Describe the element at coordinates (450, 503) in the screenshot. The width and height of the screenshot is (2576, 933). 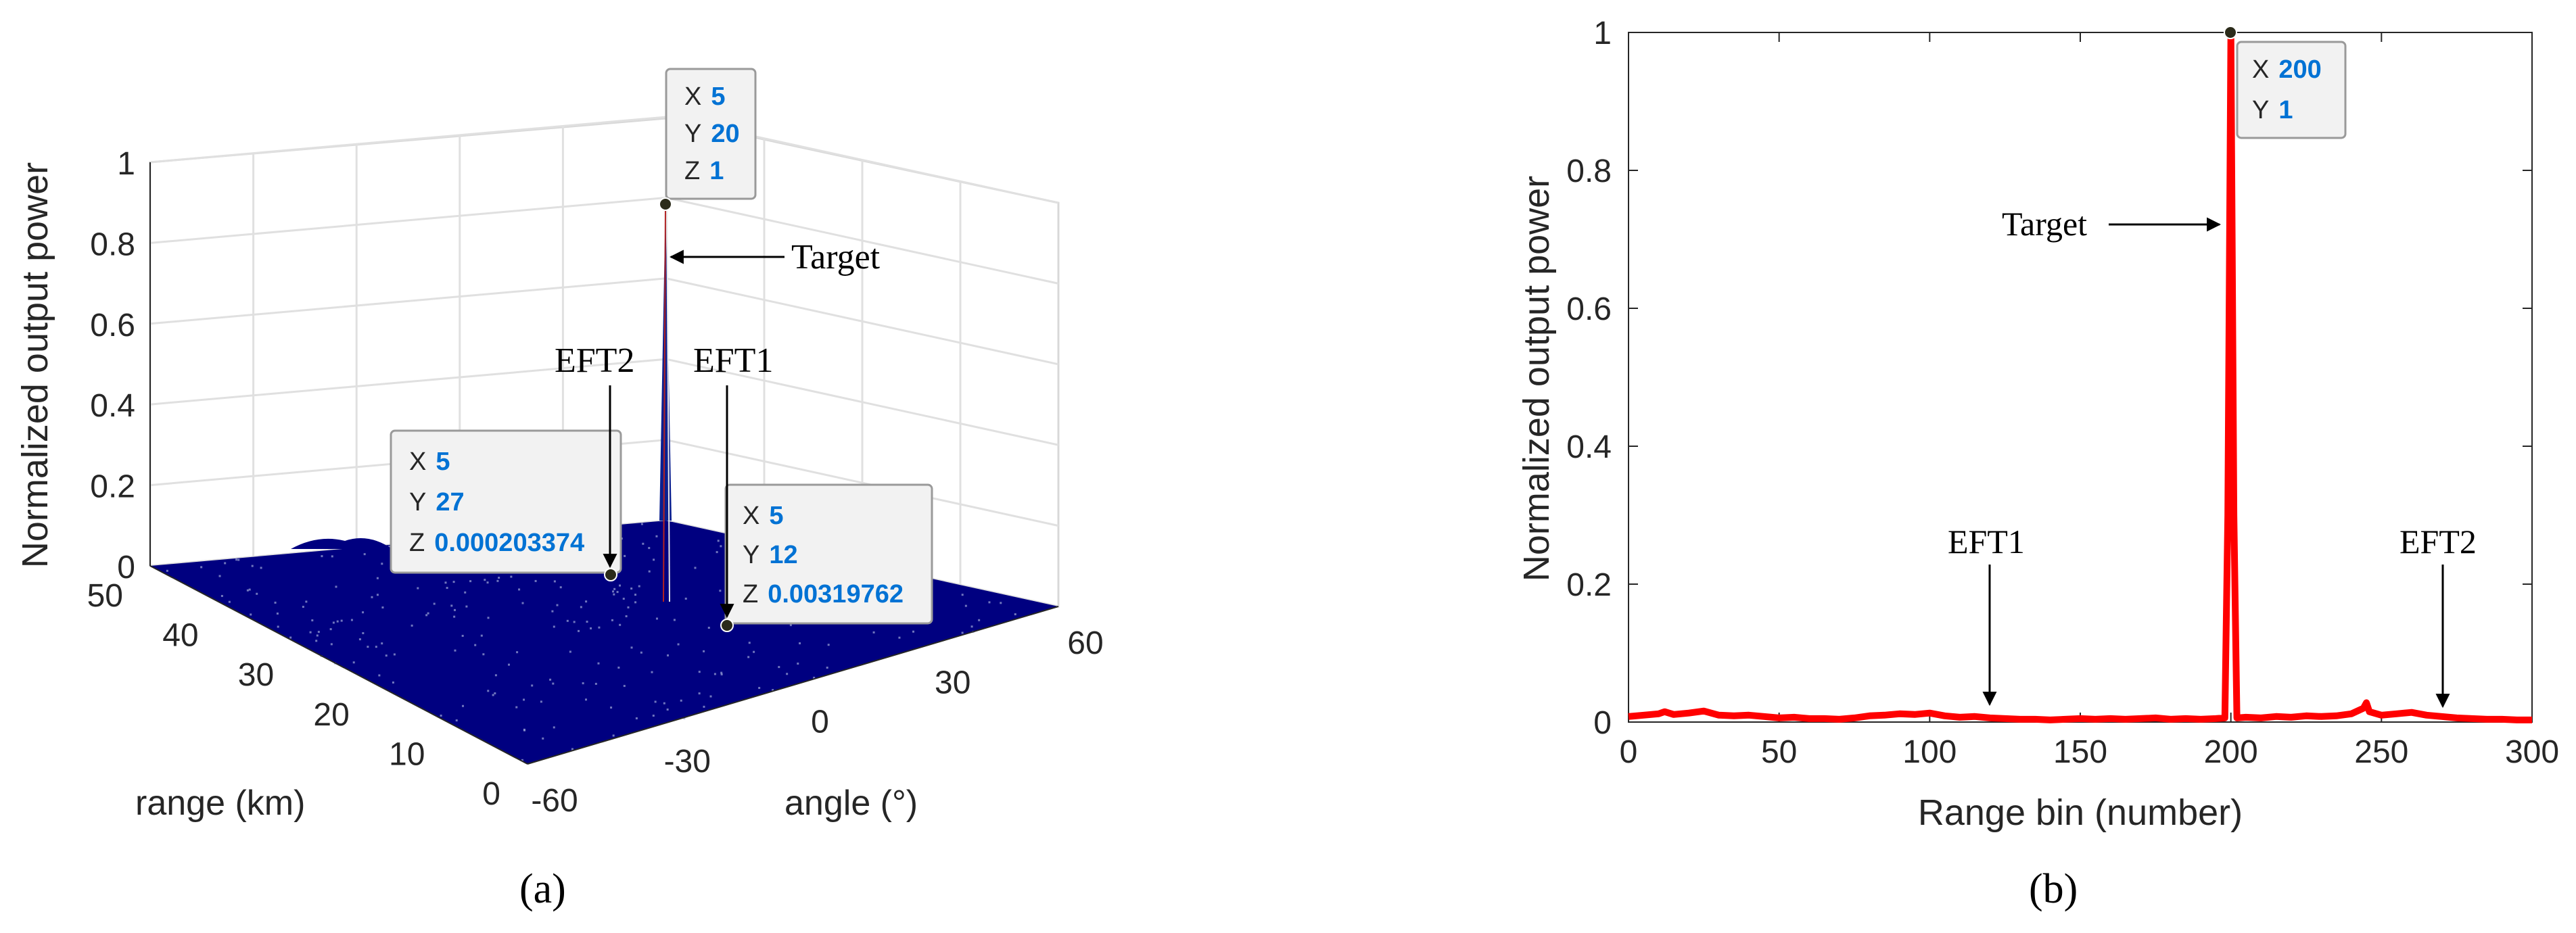
I see `datatip-value: 27` at that location.